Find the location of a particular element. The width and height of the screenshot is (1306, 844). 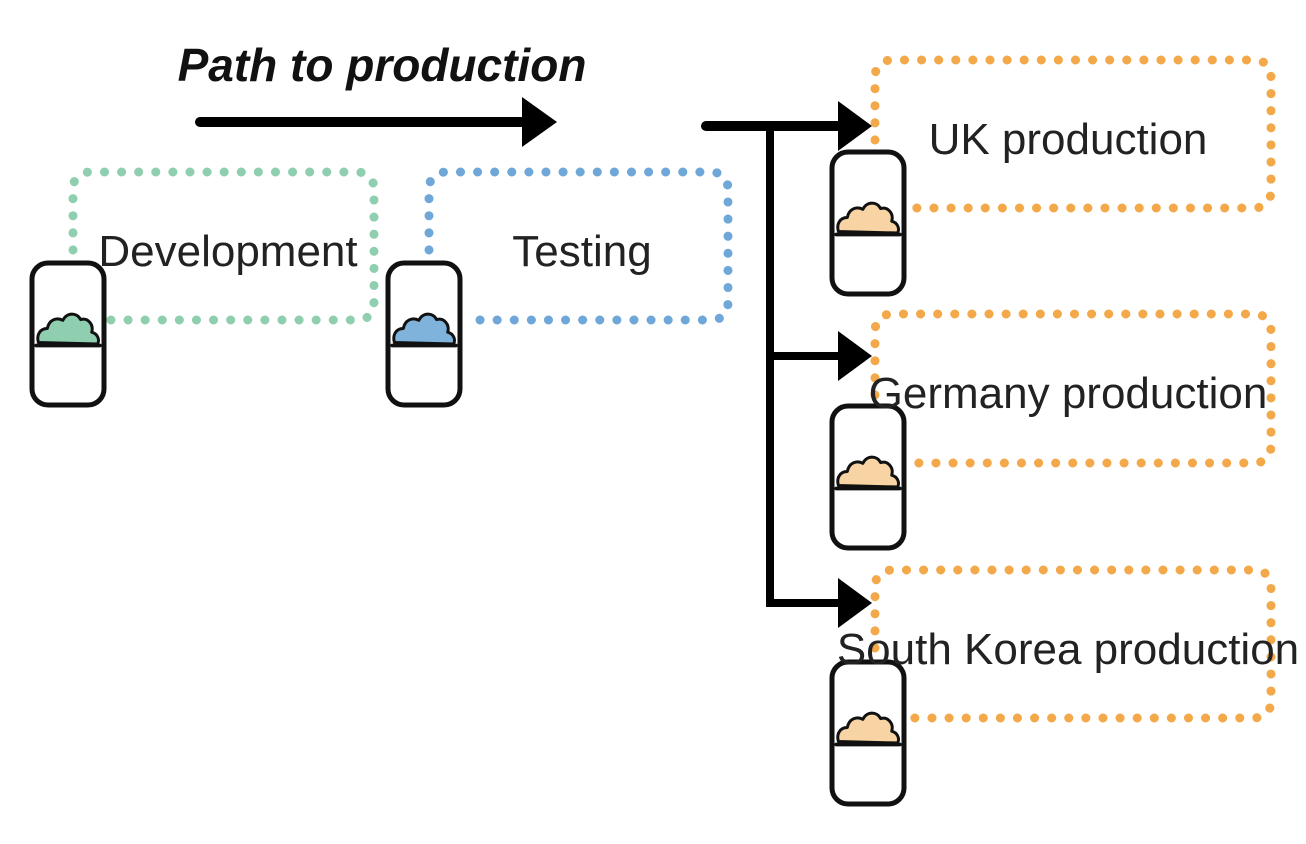

arrowhead-germany is located at coordinates (855, 356).